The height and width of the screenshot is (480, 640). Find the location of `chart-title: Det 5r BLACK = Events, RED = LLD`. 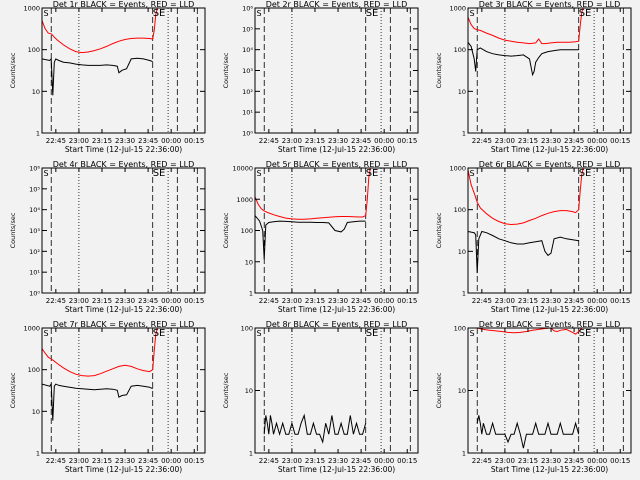

chart-title: Det 5r BLACK = Events, RED = LLD is located at coordinates (337, 164).